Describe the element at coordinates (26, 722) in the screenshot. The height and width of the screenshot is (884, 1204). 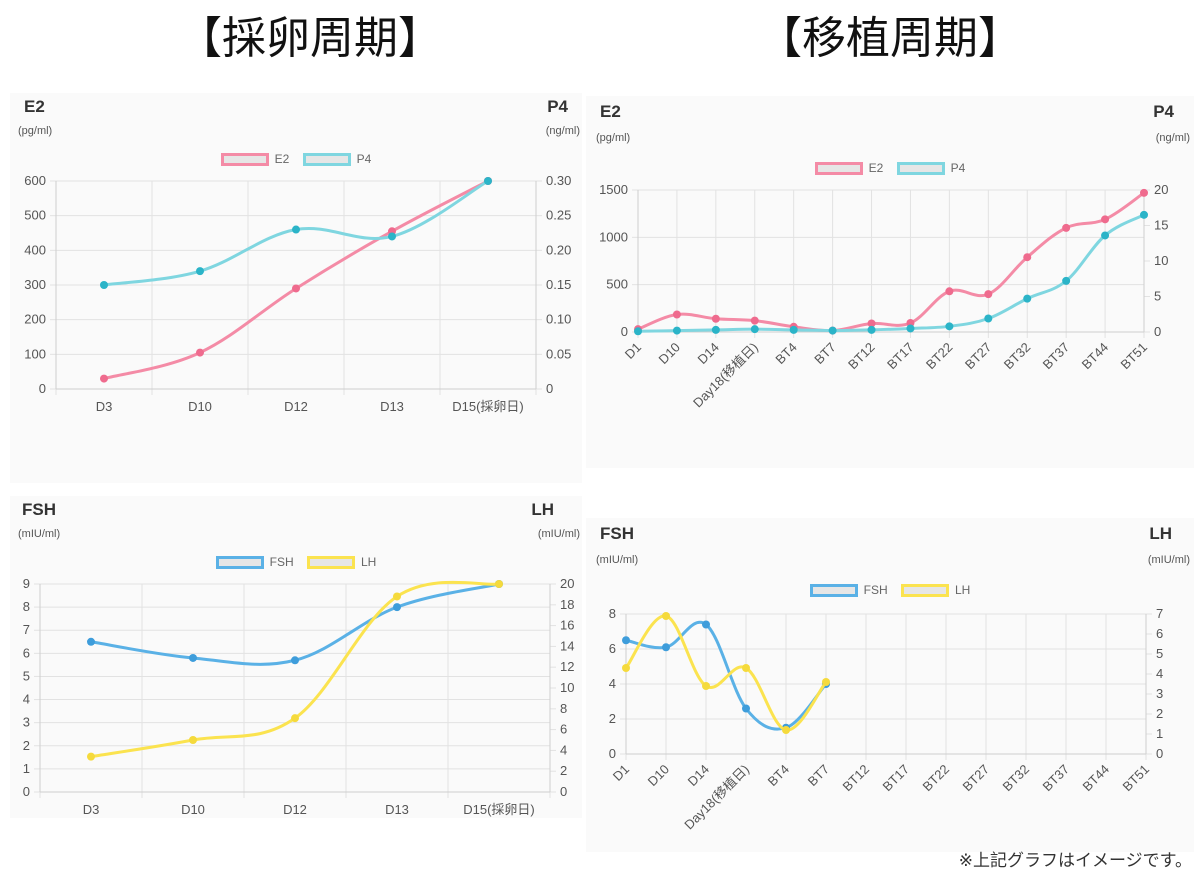
I see `left-tick-label: 3` at that location.